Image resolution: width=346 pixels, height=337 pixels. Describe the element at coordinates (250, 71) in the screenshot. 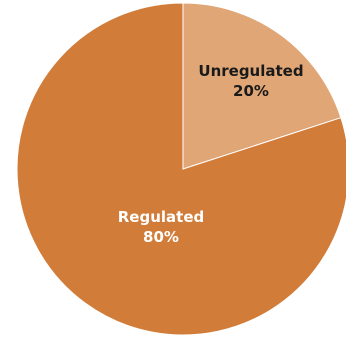

I see `slice-label-unregulated: Unregulated` at that location.